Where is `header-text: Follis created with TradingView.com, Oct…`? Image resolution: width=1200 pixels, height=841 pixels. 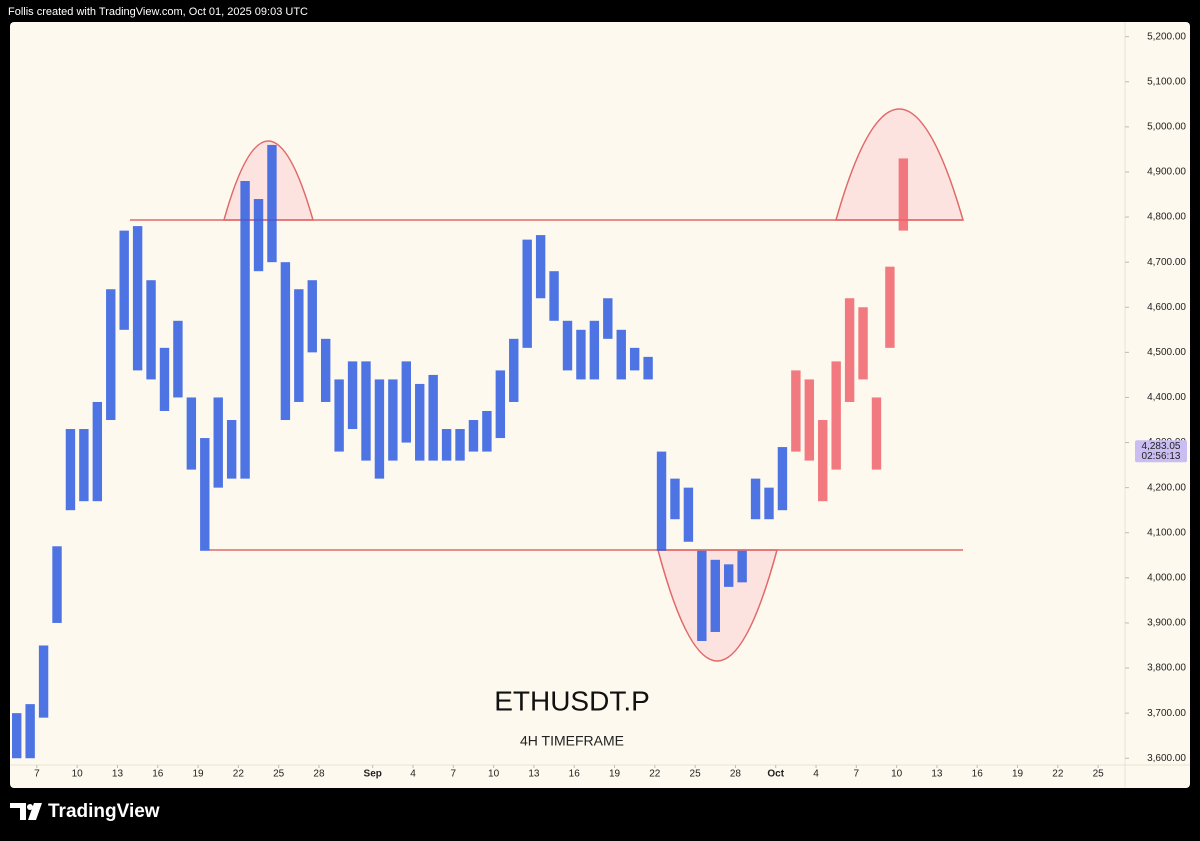
header-text: Follis created with TradingView.com, Oct… is located at coordinates (158, 12).